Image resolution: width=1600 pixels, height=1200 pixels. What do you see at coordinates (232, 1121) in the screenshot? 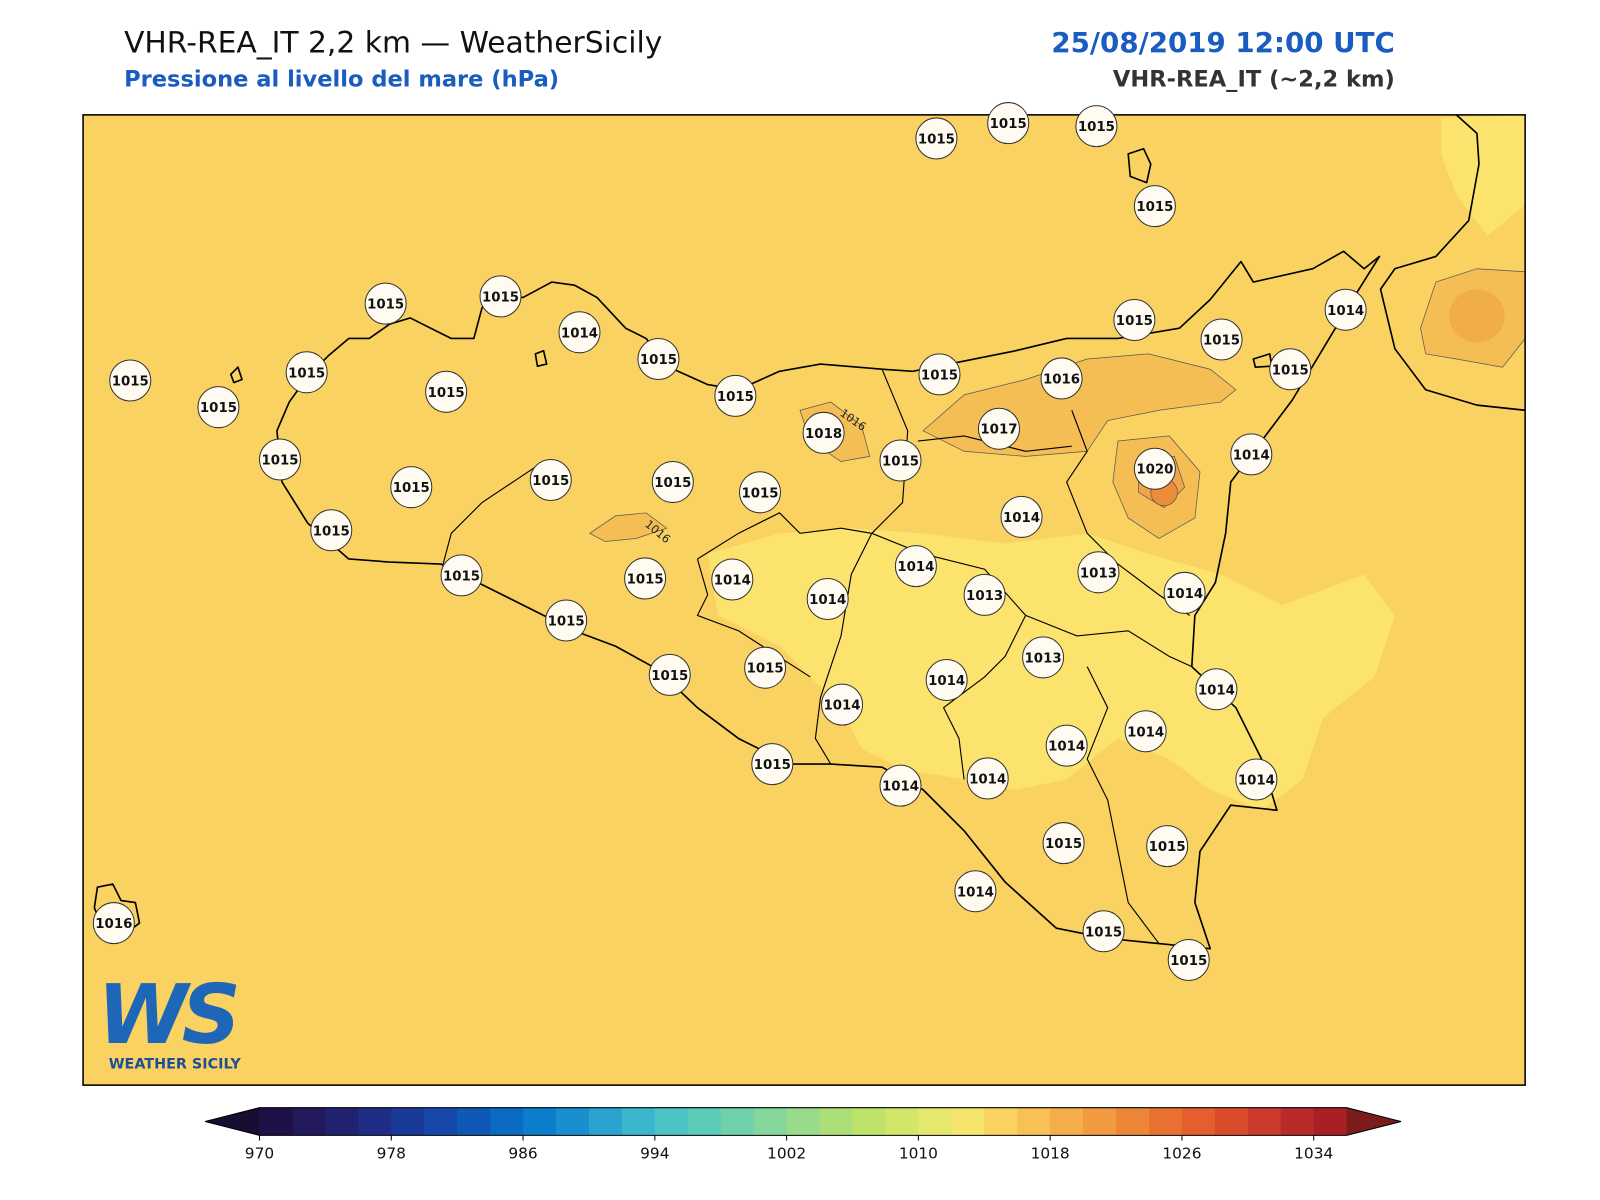
I see `colorbar-extension` at bounding box center [232, 1121].